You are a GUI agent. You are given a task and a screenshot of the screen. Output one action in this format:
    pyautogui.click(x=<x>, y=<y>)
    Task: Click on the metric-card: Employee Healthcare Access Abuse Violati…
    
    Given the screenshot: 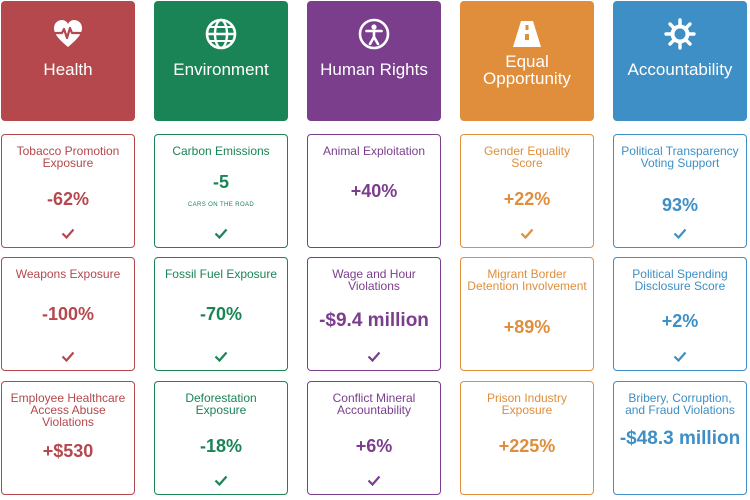 What is the action you would take?
    pyautogui.click(x=68, y=438)
    